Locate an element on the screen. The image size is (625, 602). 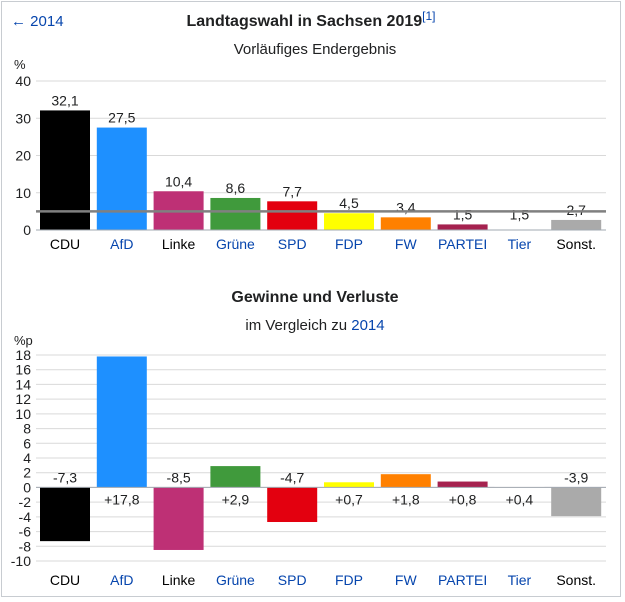
changes-y-tick: 0 is located at coordinates (27, 487).